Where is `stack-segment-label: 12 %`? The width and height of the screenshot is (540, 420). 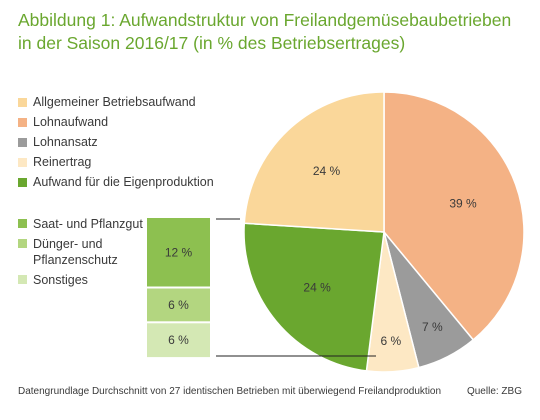 stack-segment-label: 12 % is located at coordinates (179, 252).